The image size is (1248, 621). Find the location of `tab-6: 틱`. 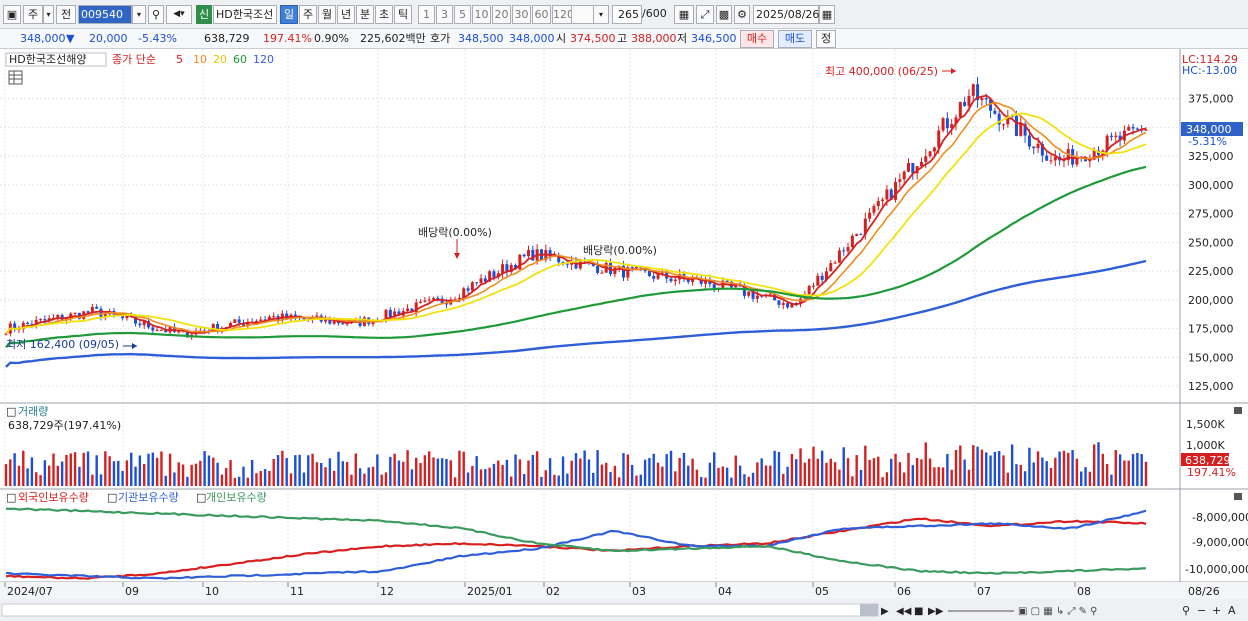

tab-6: 틱 is located at coordinates (403, 14).